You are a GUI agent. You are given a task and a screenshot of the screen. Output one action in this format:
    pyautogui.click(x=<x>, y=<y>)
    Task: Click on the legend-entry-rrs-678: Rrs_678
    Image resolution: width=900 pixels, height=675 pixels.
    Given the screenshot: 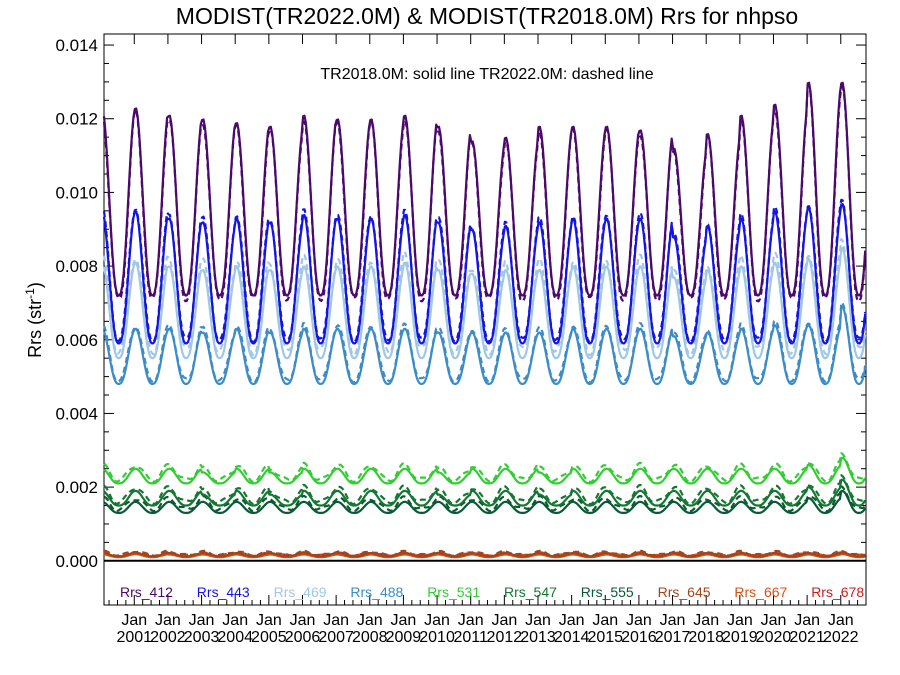 What is the action you would take?
    pyautogui.click(x=837, y=592)
    